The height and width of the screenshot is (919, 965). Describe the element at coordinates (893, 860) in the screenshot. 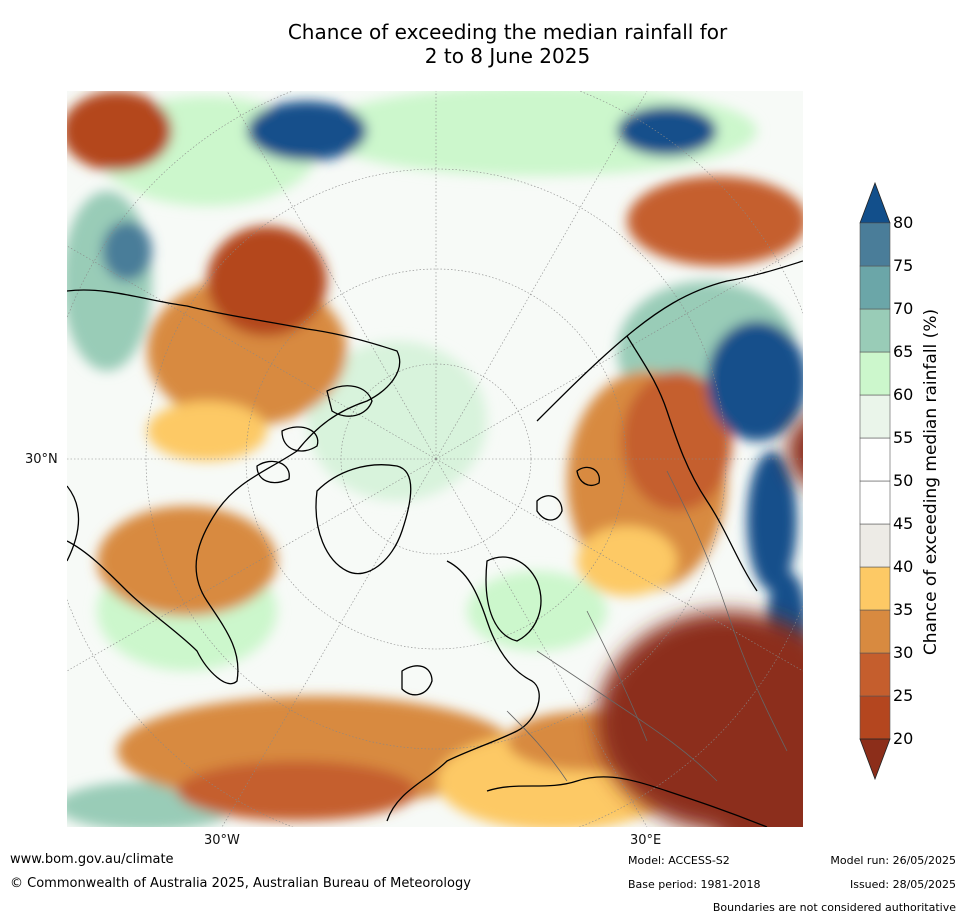

I see `footer-model-run: Model run: 26/05/2025` at that location.